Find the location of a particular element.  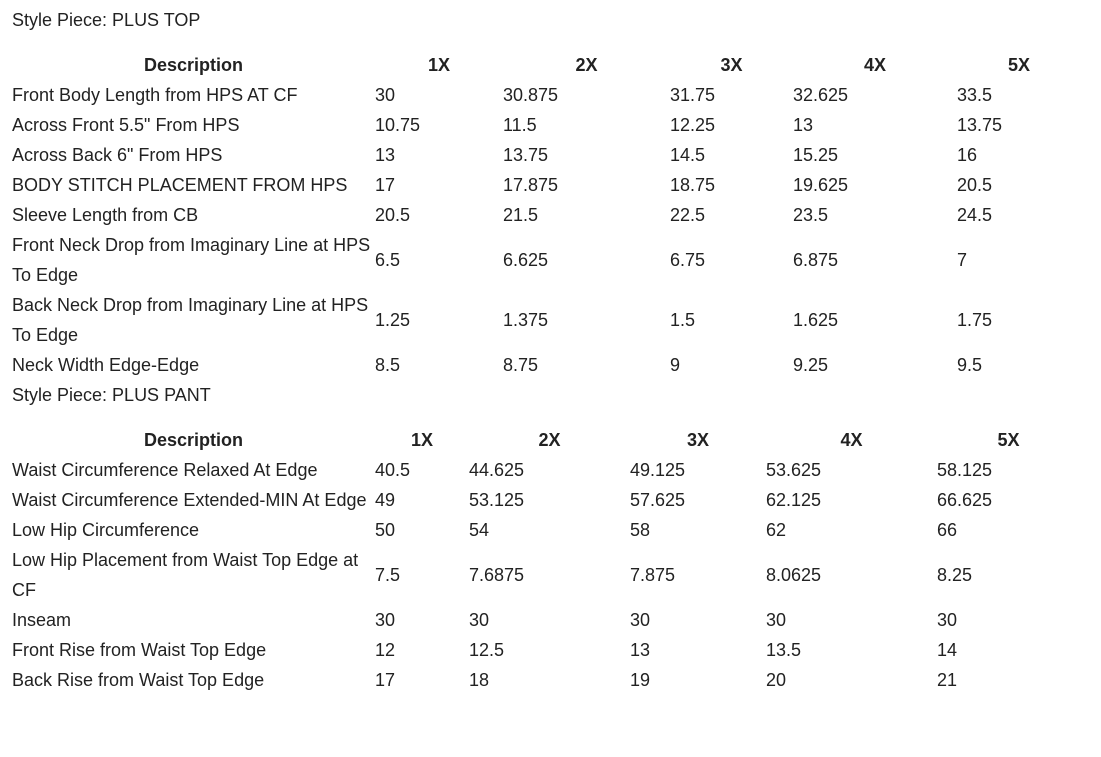

size-cell: 8.0625 is located at coordinates (794, 575).